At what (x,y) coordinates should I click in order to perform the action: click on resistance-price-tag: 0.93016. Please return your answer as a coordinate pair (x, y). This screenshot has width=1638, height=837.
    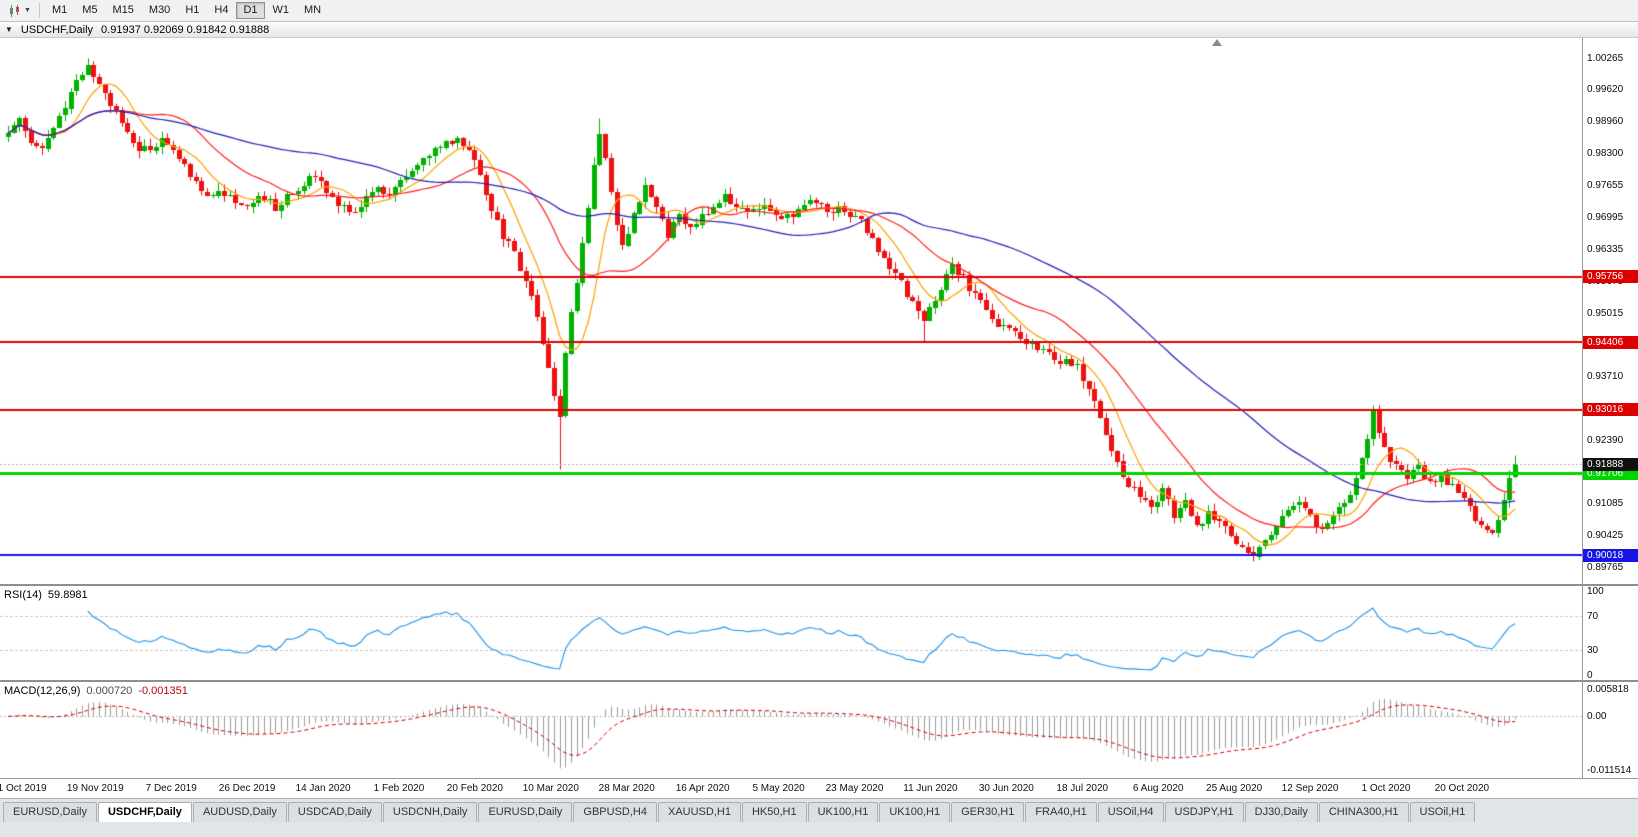
    Looking at the image, I should click on (1610, 409).